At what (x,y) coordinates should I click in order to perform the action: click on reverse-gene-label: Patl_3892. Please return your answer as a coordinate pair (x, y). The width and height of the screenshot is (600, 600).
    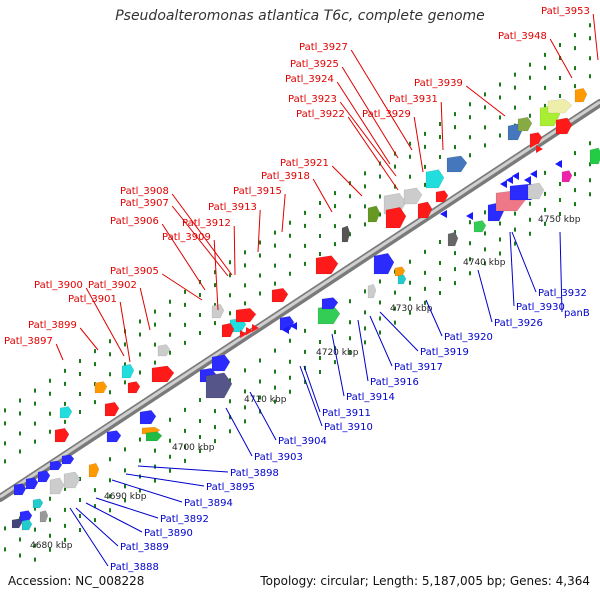
    Looking at the image, I should click on (184, 519).